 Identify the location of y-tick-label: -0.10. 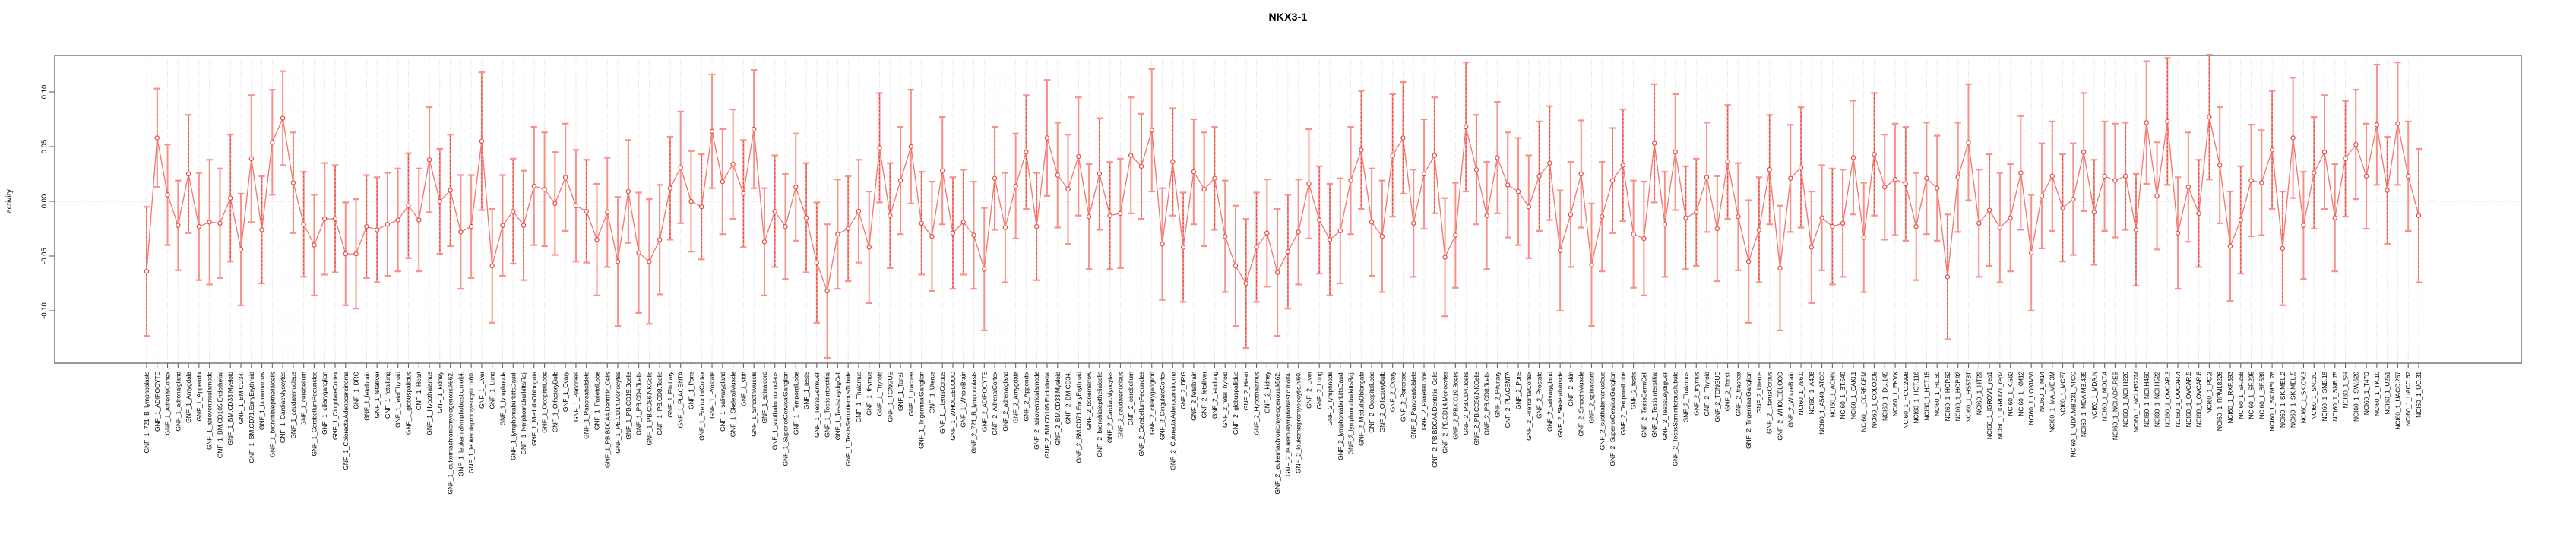
(44, 310).